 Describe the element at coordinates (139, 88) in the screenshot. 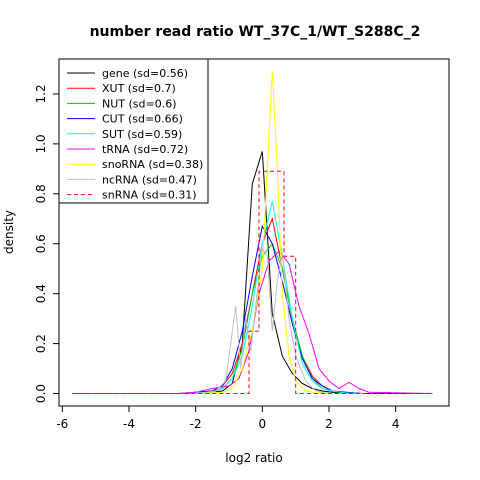

I see `legend-label: XUT (sd=0.7)` at that location.